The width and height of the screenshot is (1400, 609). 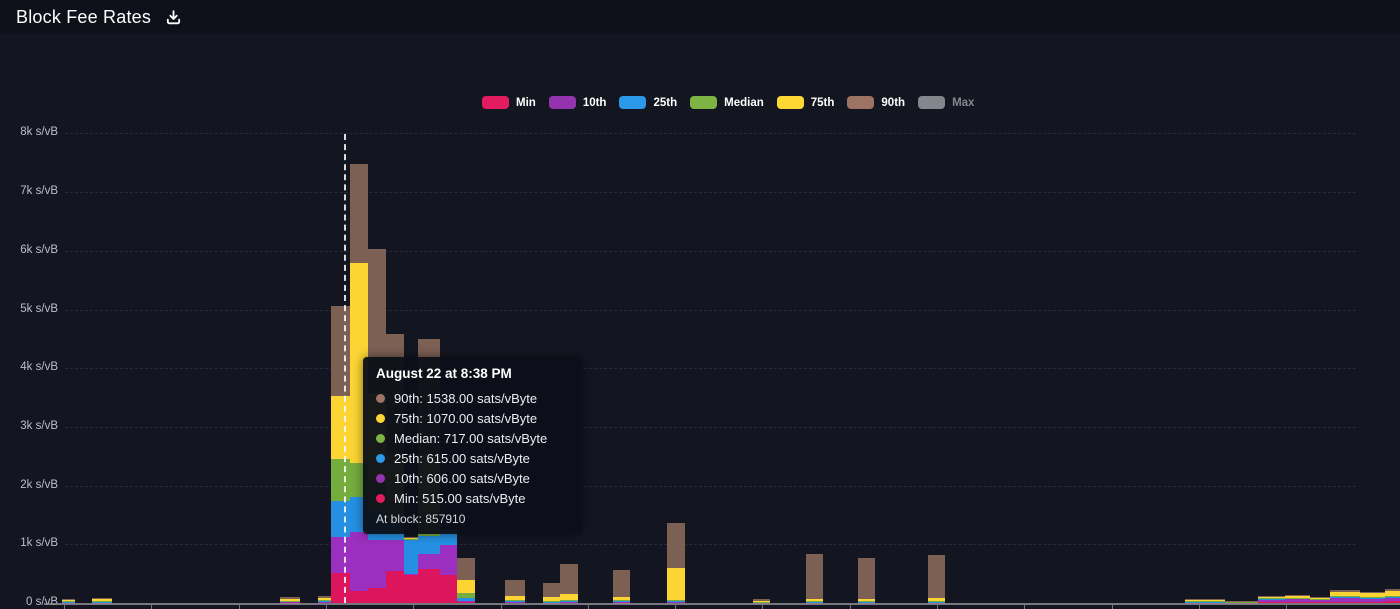 I want to click on legend-item-max: Max, so click(x=946, y=102).